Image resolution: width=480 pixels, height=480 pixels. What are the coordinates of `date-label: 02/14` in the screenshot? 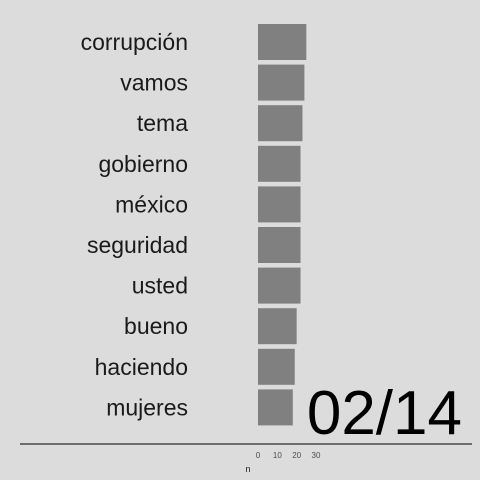 It's located at (384, 413).